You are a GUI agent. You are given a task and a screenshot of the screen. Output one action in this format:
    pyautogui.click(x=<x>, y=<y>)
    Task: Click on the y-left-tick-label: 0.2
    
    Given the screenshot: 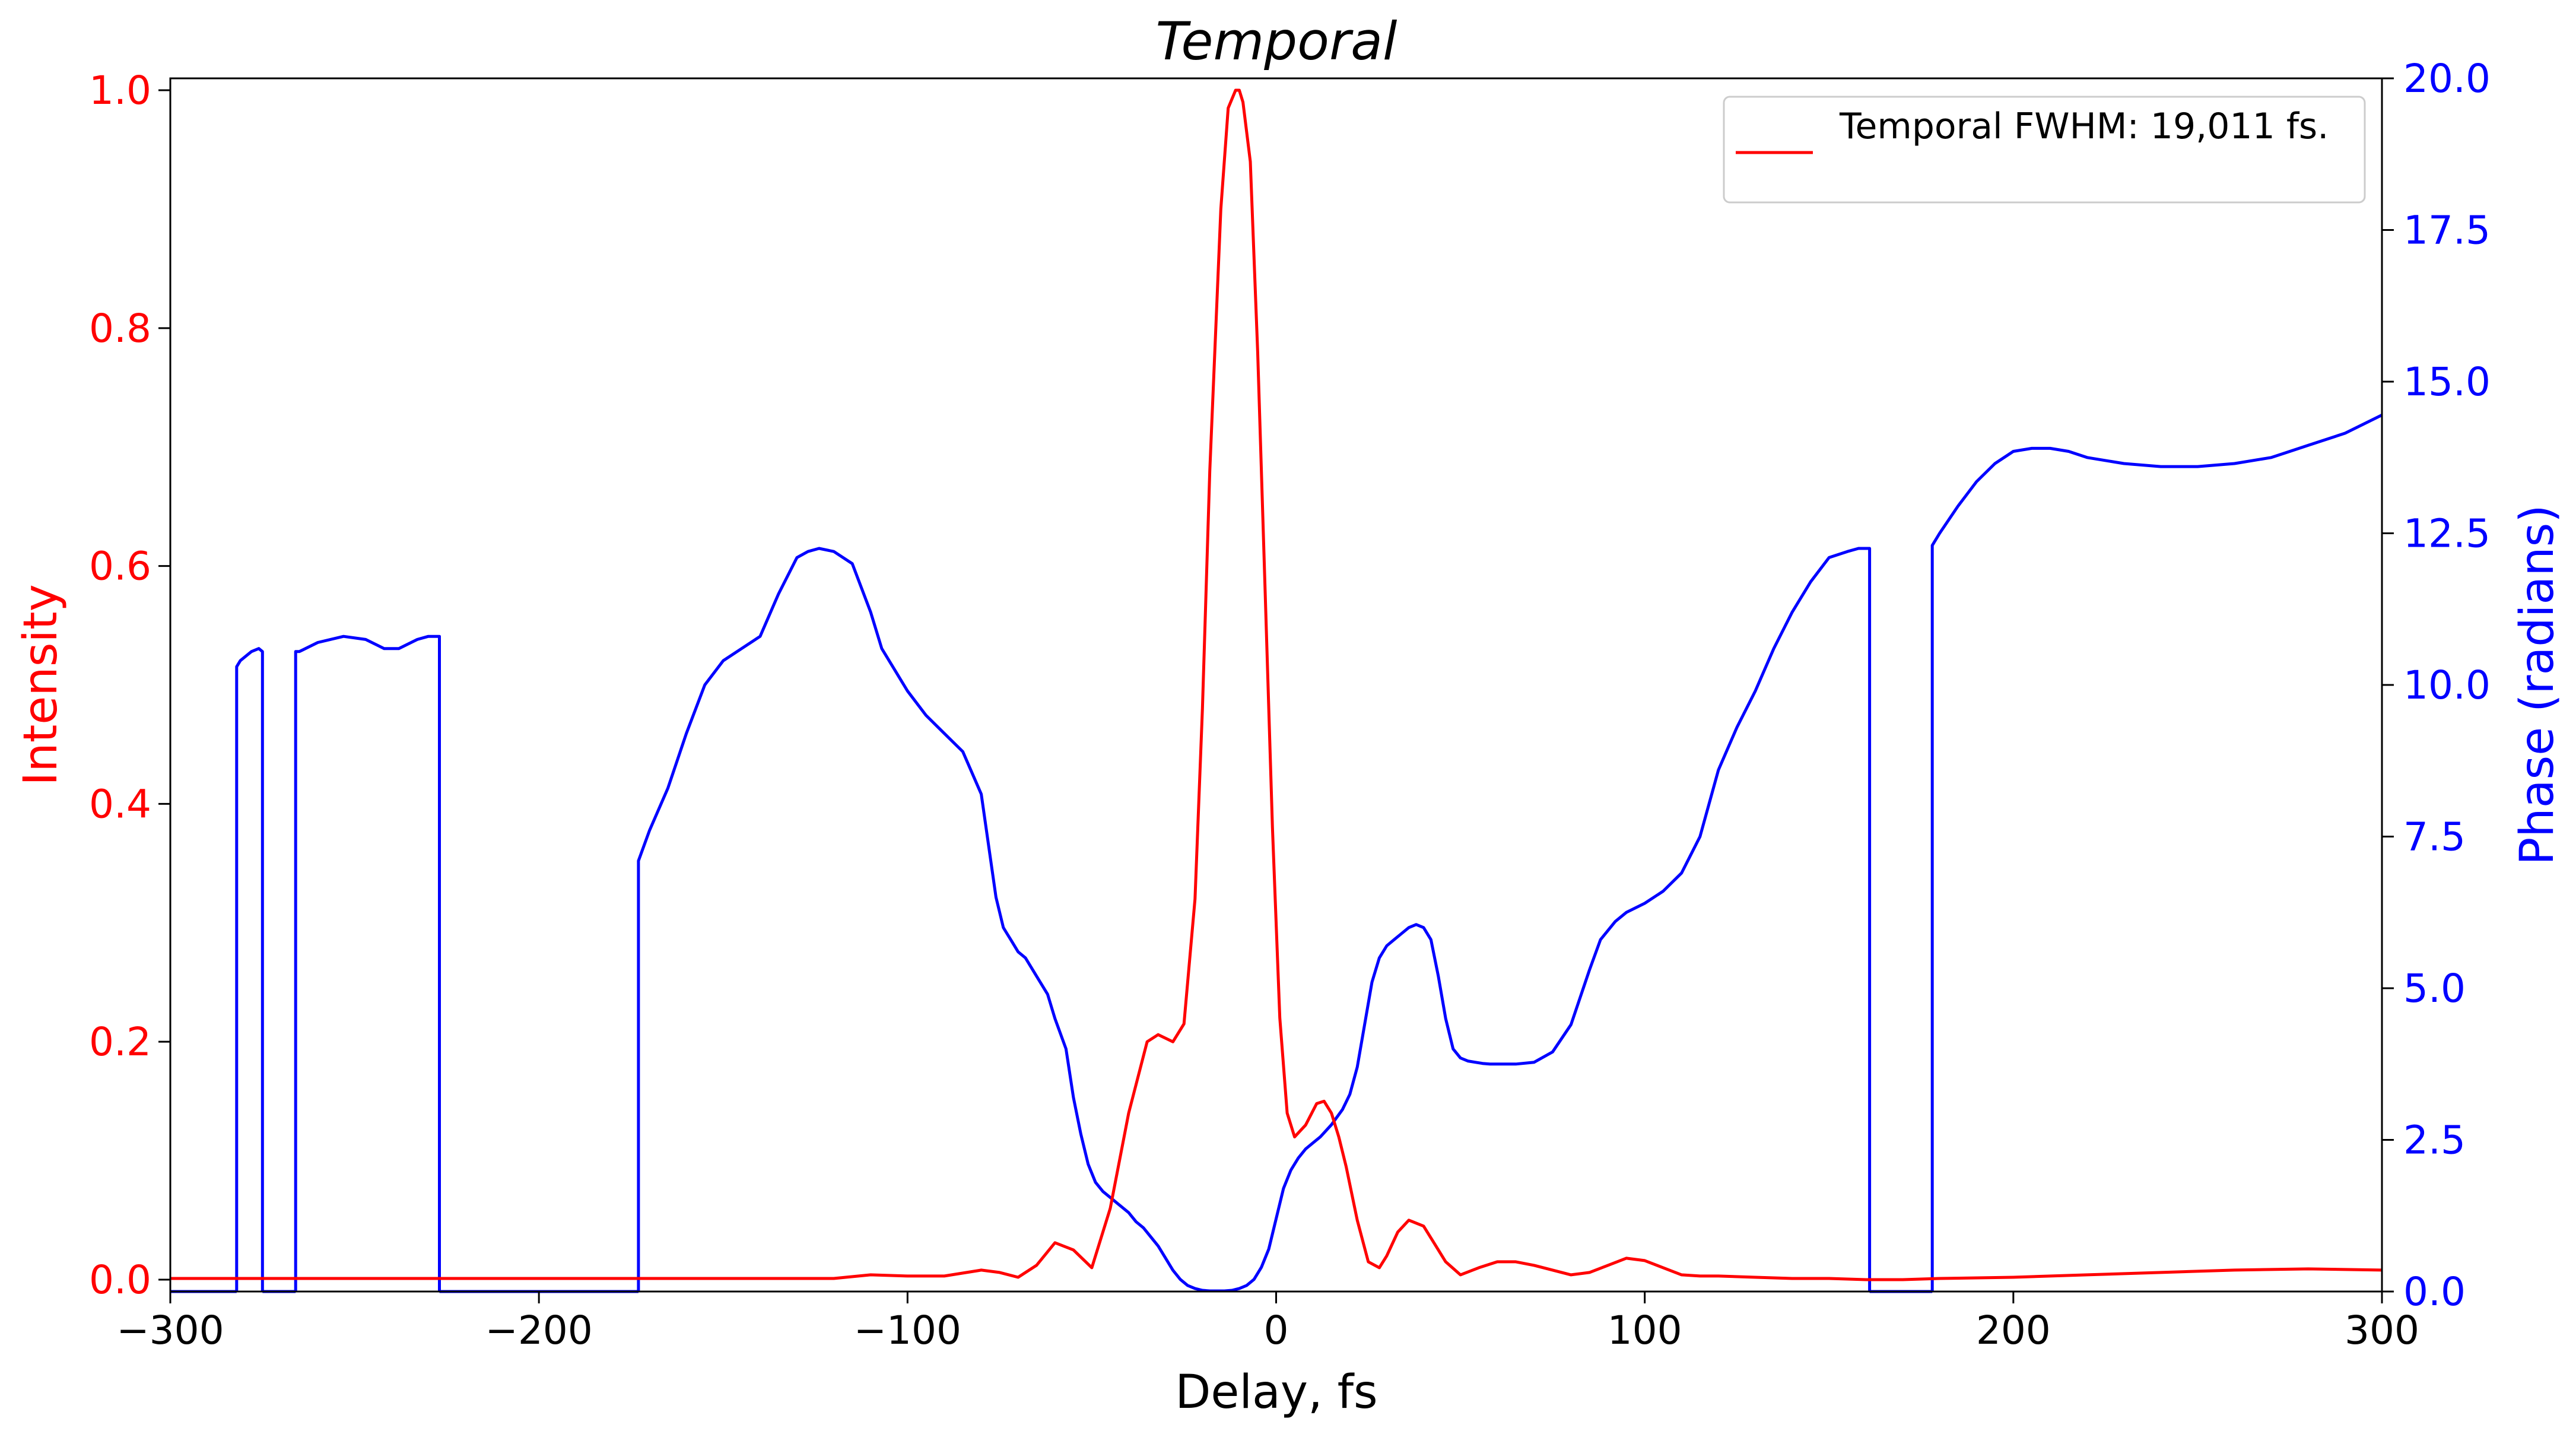 What is the action you would take?
    pyautogui.click(x=120, y=1042)
    